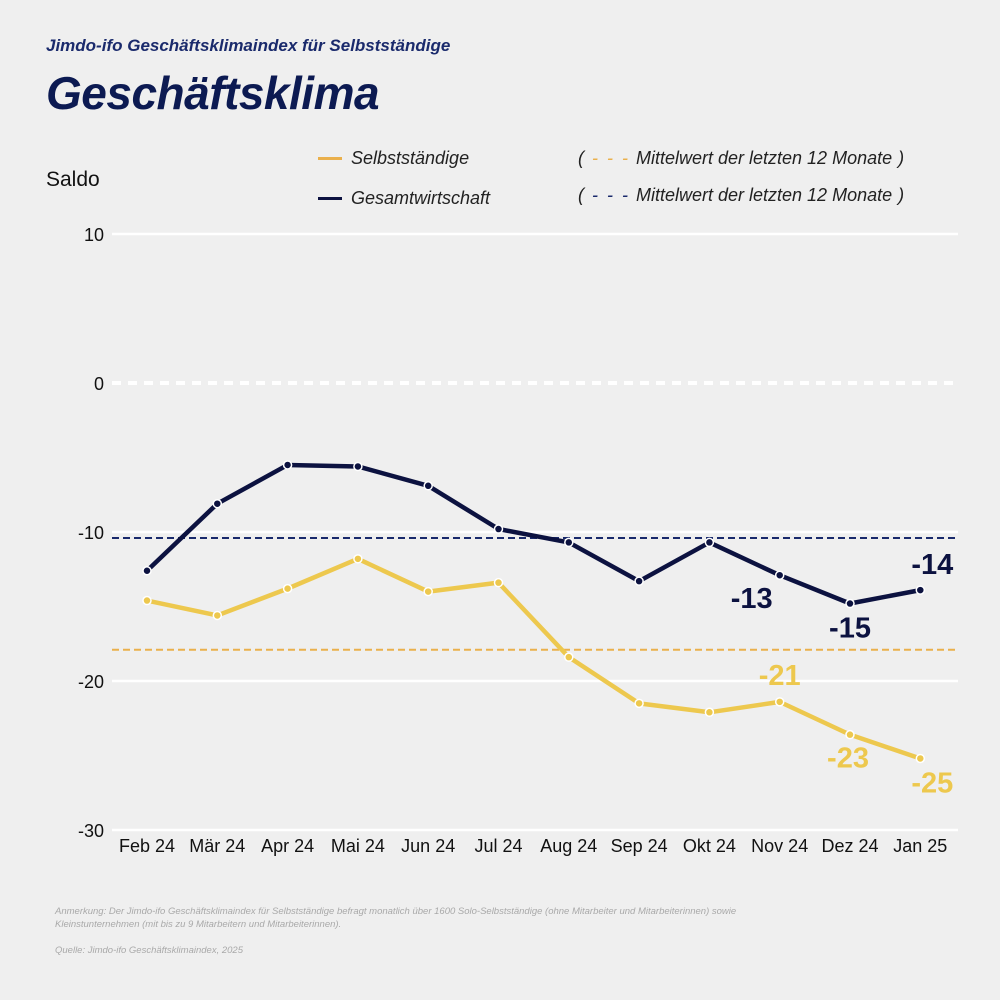 This screenshot has width=1000, height=1000. What do you see at coordinates (639, 846) in the screenshot?
I see `x-tick-label: Sep 24` at bounding box center [639, 846].